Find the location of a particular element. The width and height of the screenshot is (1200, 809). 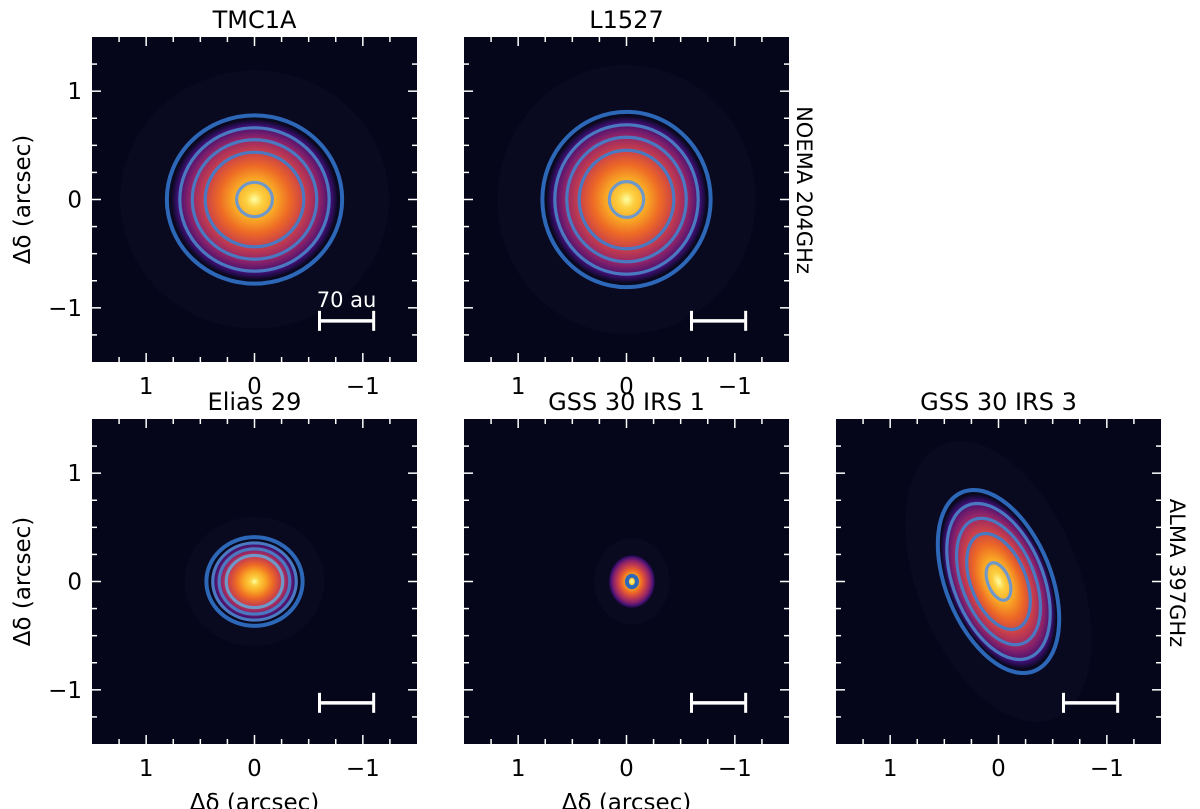

scale-bar-label: 70 au is located at coordinates (347, 300).